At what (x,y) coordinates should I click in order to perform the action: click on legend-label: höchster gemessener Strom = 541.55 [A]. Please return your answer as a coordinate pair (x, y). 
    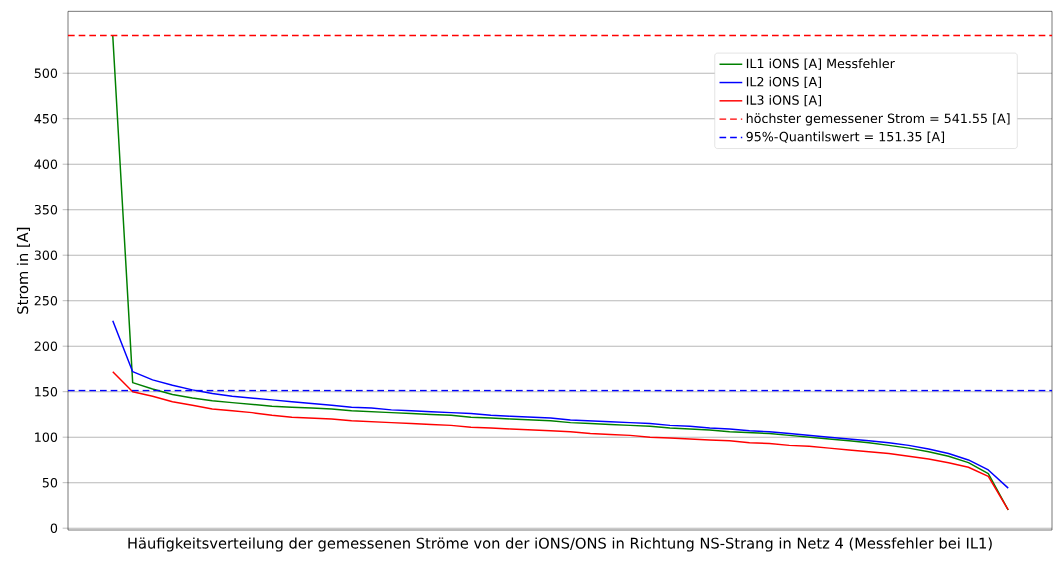
    Looking at the image, I should click on (878, 119).